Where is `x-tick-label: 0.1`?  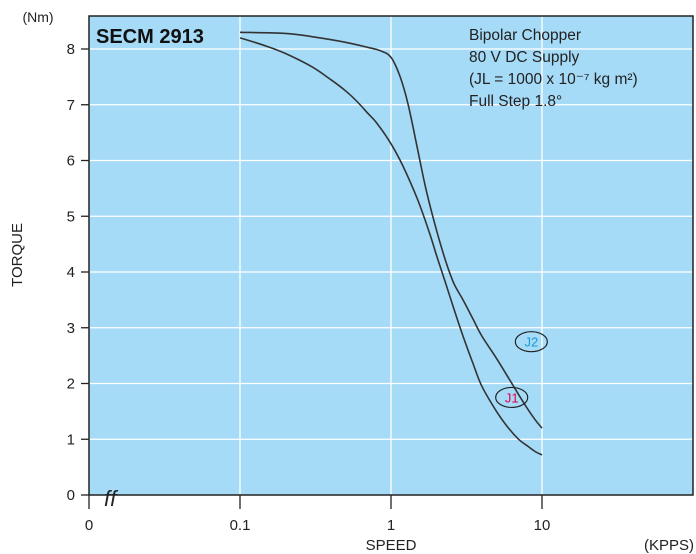
x-tick-label: 0.1 is located at coordinates (240, 525).